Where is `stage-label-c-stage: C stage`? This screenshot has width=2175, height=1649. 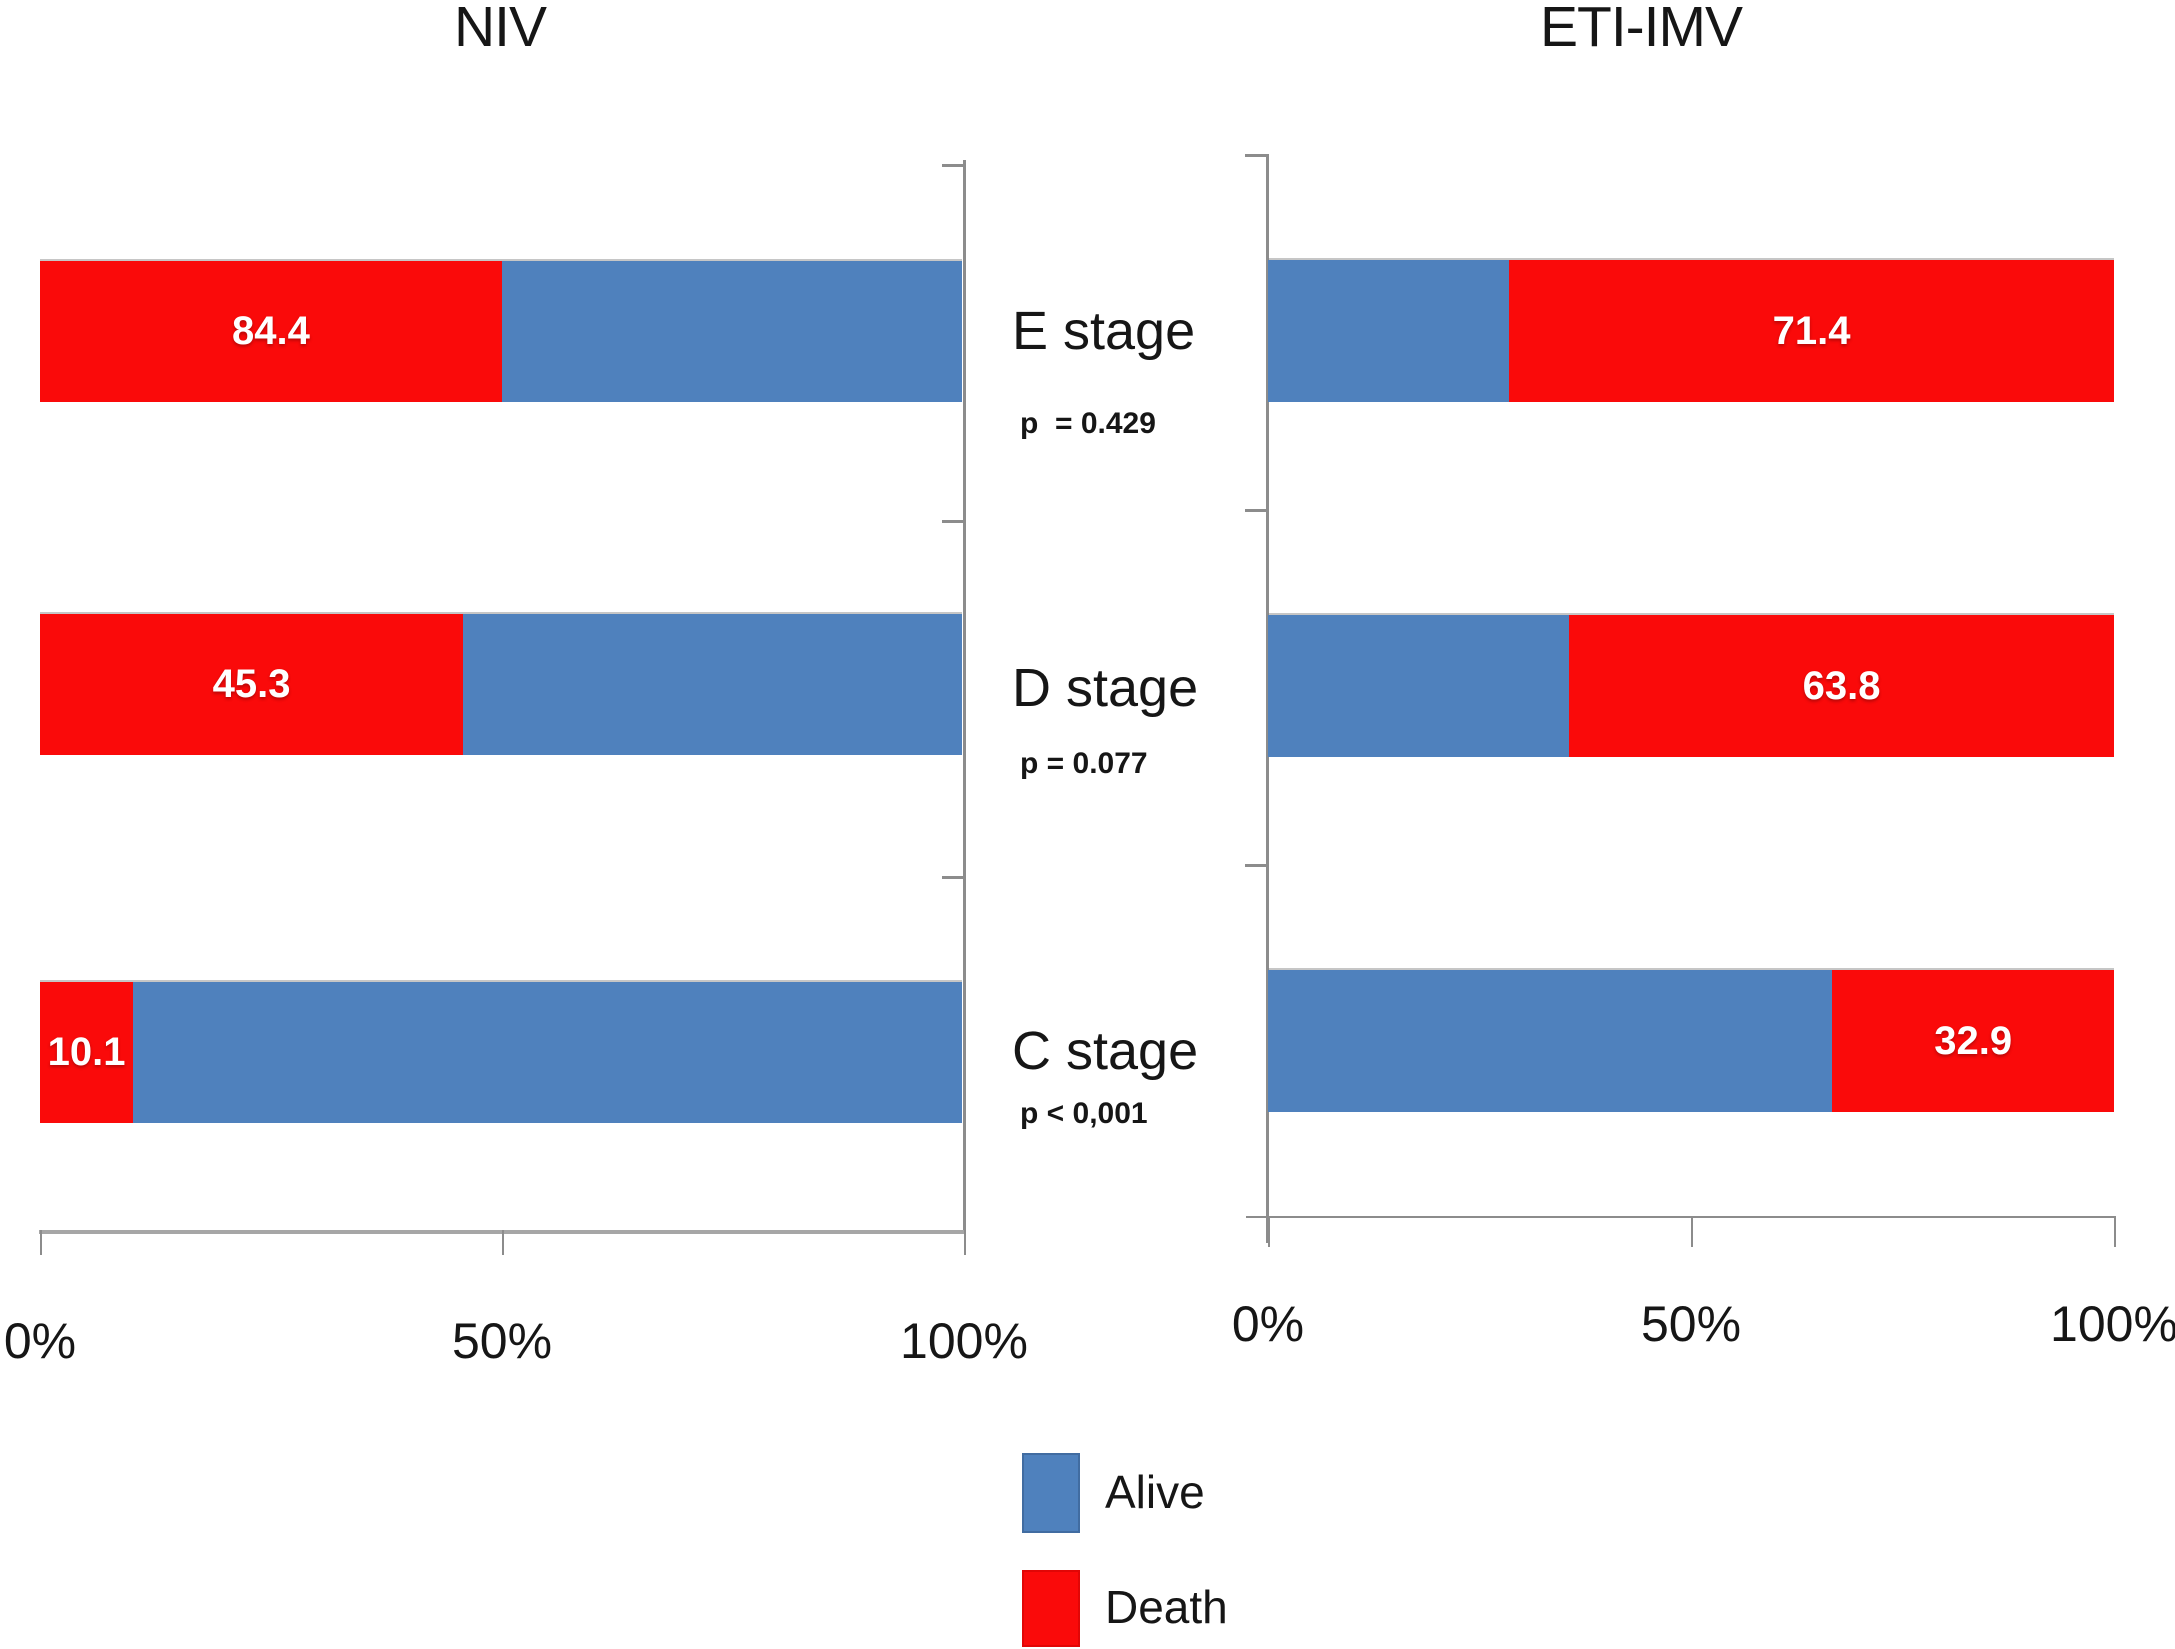
stage-label-c-stage: C stage is located at coordinates (1105, 1051).